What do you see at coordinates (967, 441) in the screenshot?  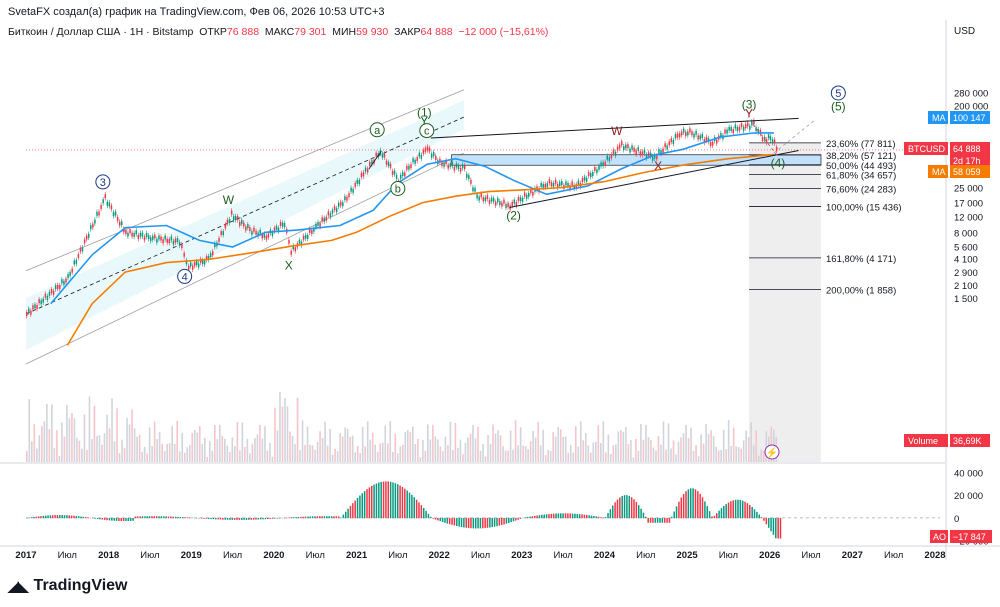 I see `volume-badge-value: 36,69K` at bounding box center [967, 441].